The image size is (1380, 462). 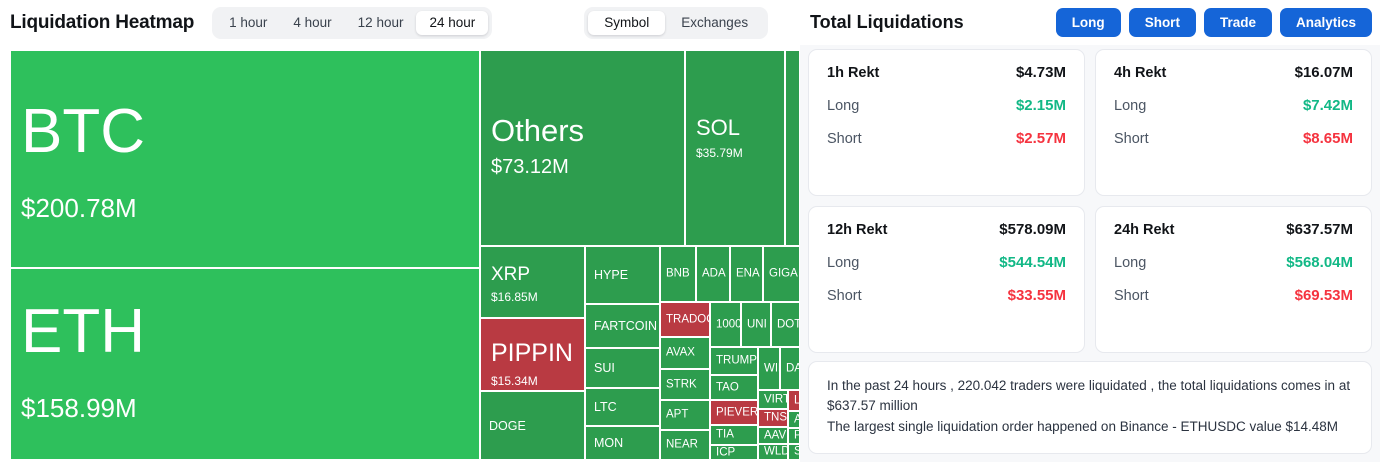 I want to click on tile-label: TRUMP, so click(x=736, y=360).